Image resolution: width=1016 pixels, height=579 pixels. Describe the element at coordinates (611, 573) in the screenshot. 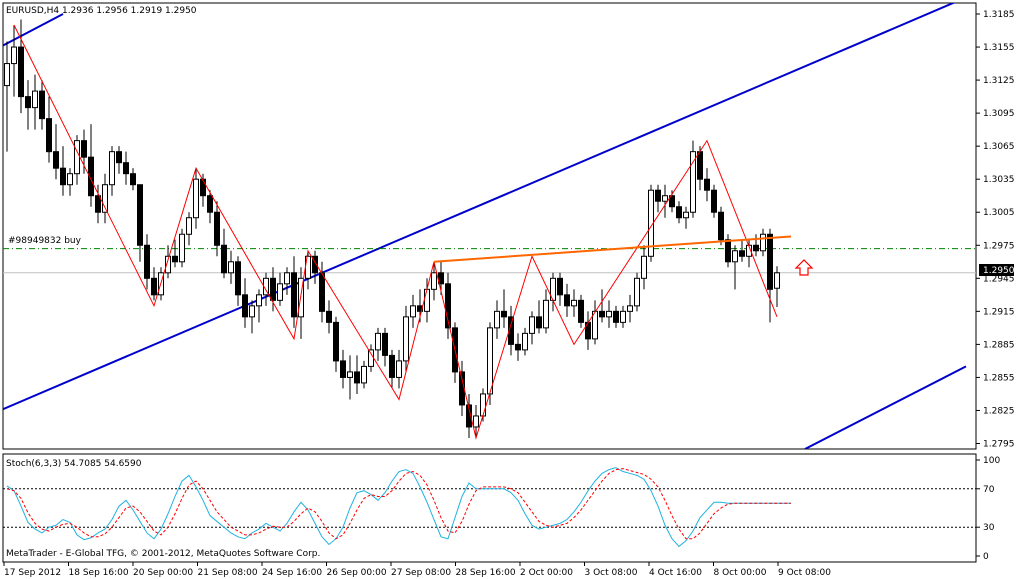

I see `time-tick-label: 3 Oct 08:00` at that location.